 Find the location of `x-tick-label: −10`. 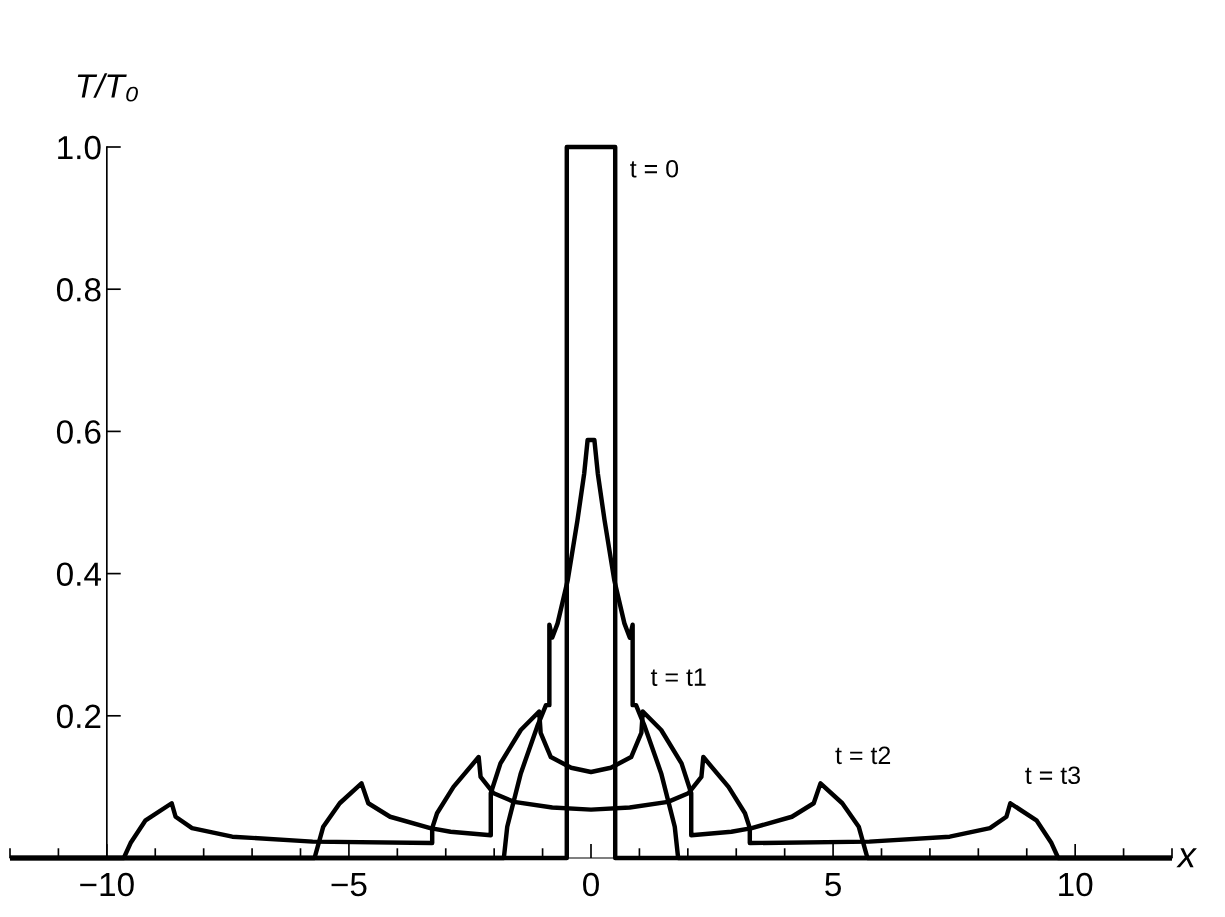

x-tick-label: −10 is located at coordinates (107, 884).